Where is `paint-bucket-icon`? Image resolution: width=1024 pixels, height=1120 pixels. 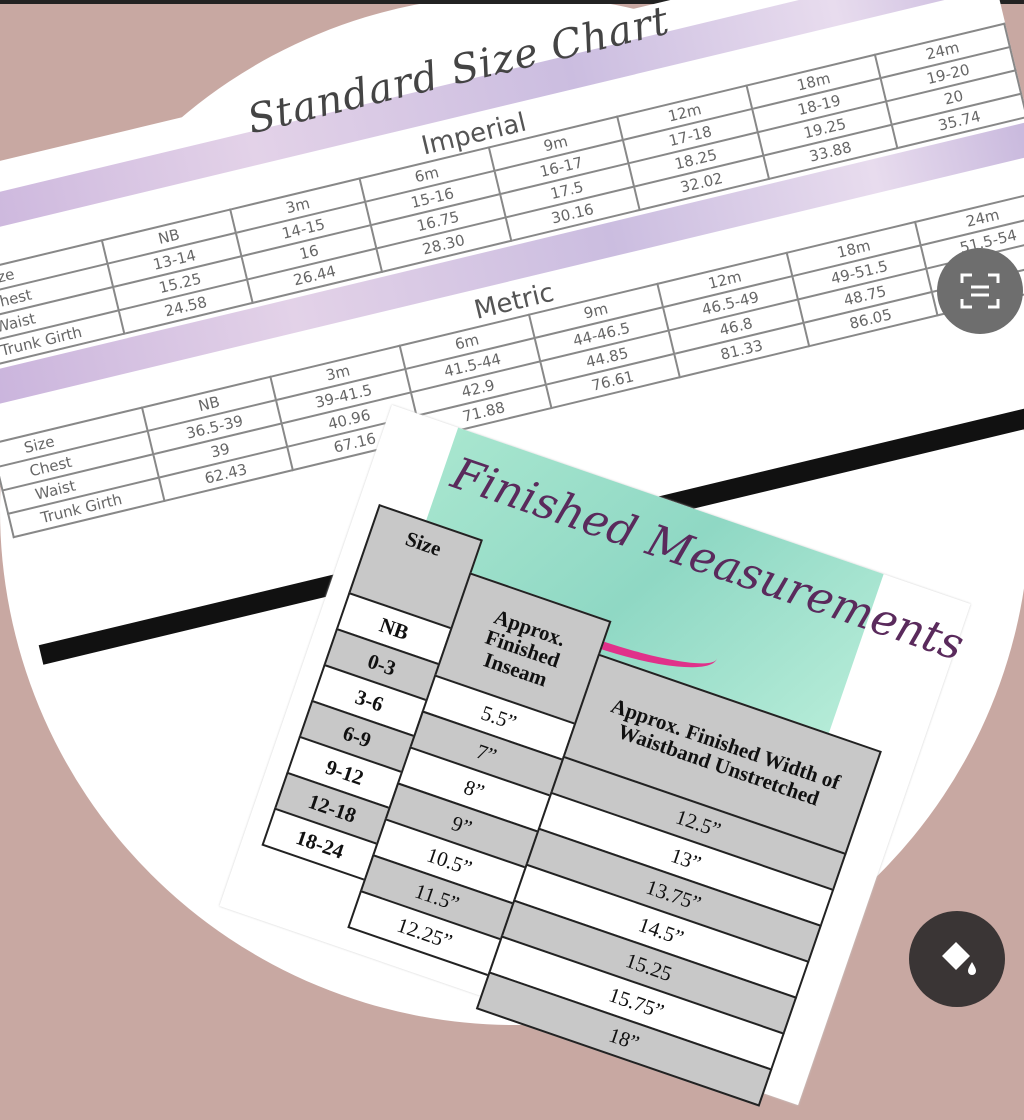 paint-bucket-icon is located at coordinates (959, 958).